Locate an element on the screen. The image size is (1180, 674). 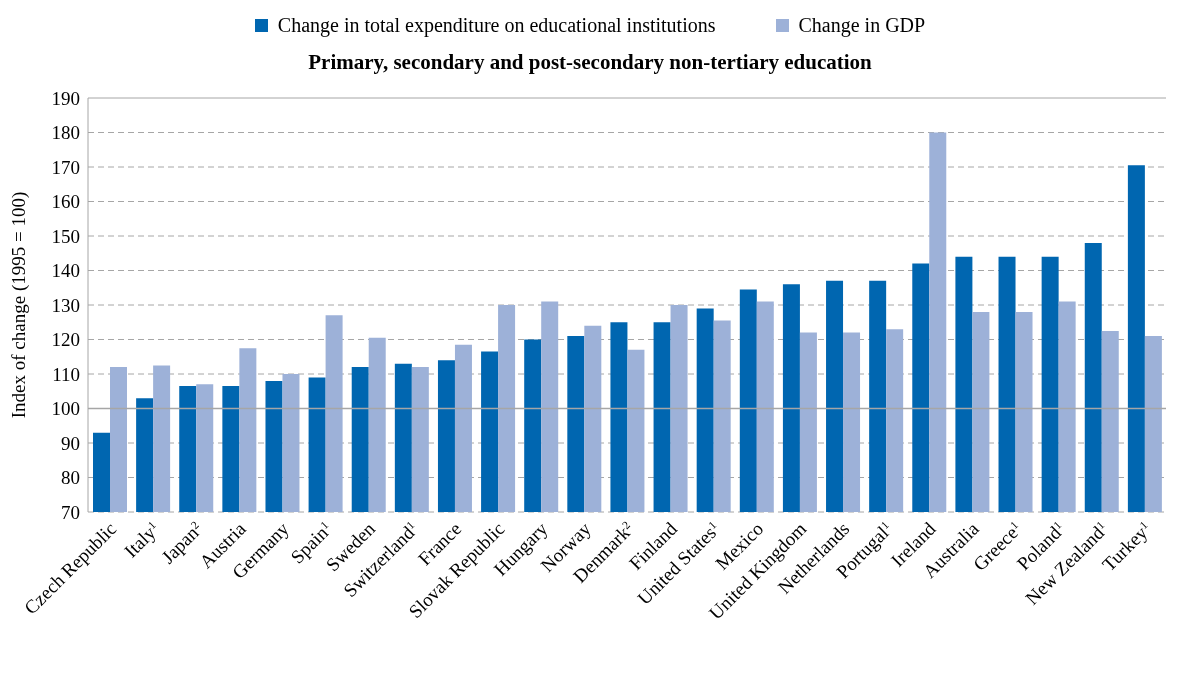
y-tick-label: 90 is located at coordinates (70, 443).